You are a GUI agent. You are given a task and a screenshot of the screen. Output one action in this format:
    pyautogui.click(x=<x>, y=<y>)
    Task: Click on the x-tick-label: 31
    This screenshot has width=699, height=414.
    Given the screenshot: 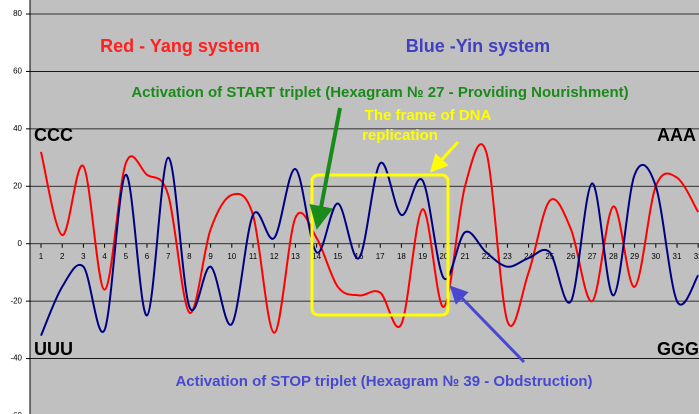 What is the action you would take?
    pyautogui.click(x=677, y=256)
    